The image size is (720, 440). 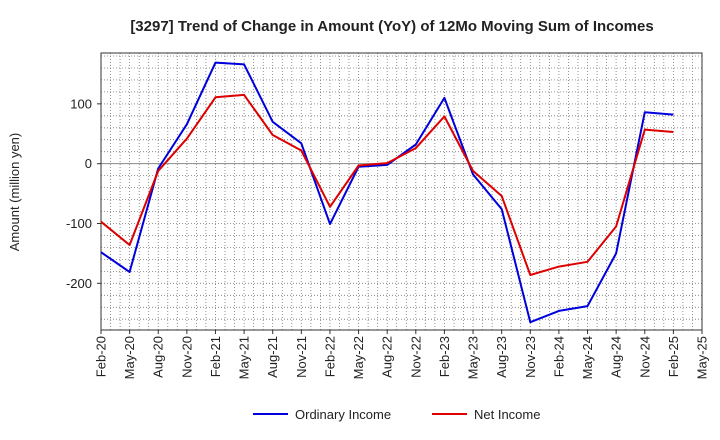 I want to click on y-tick-label: -100, so click(x=79, y=223).